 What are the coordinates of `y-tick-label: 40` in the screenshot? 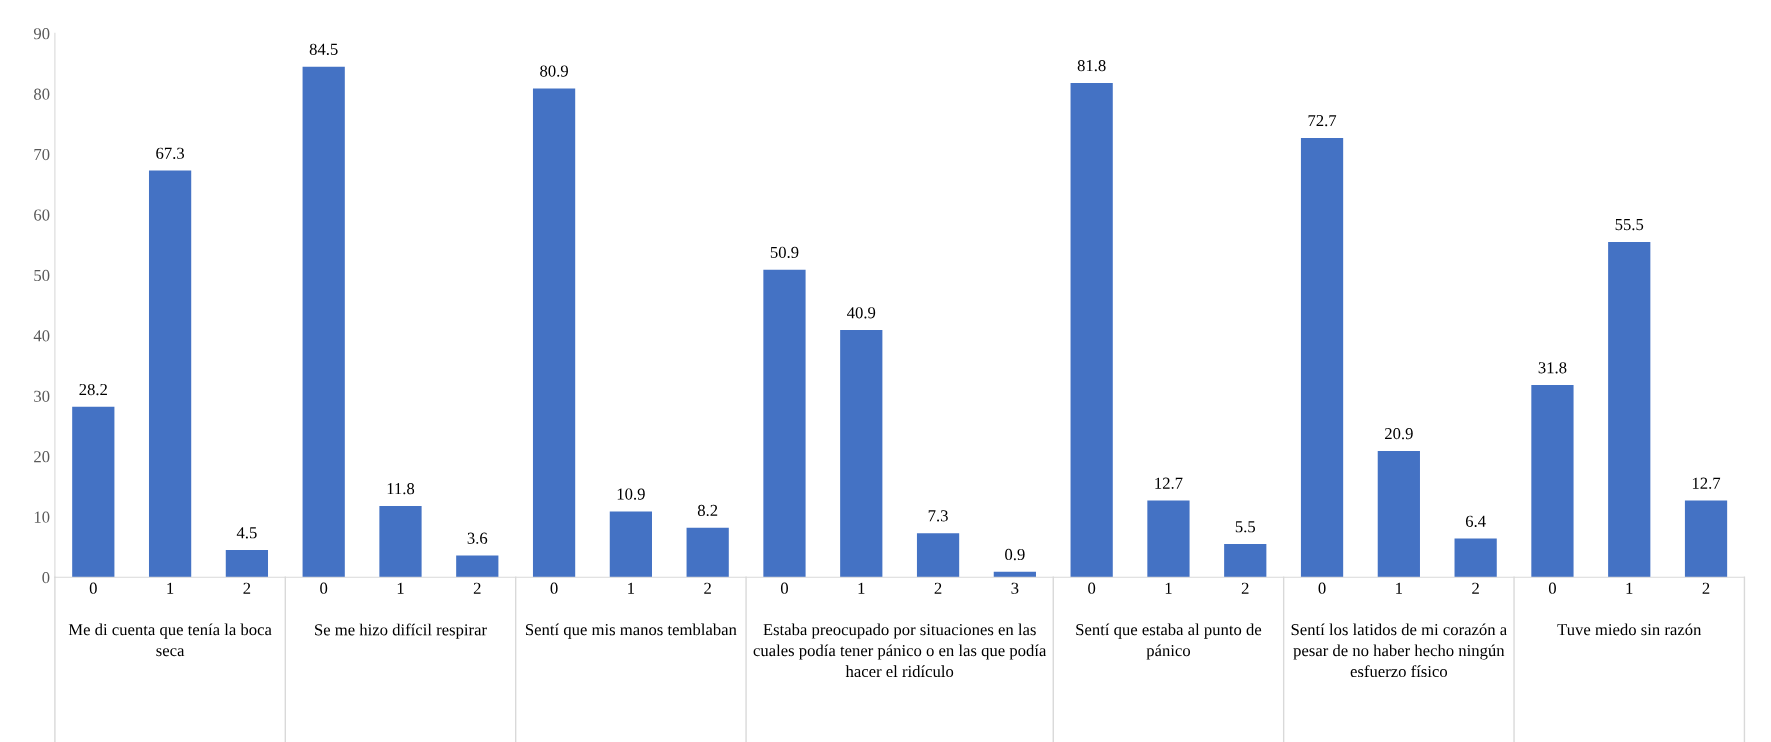 It's located at (41, 336).